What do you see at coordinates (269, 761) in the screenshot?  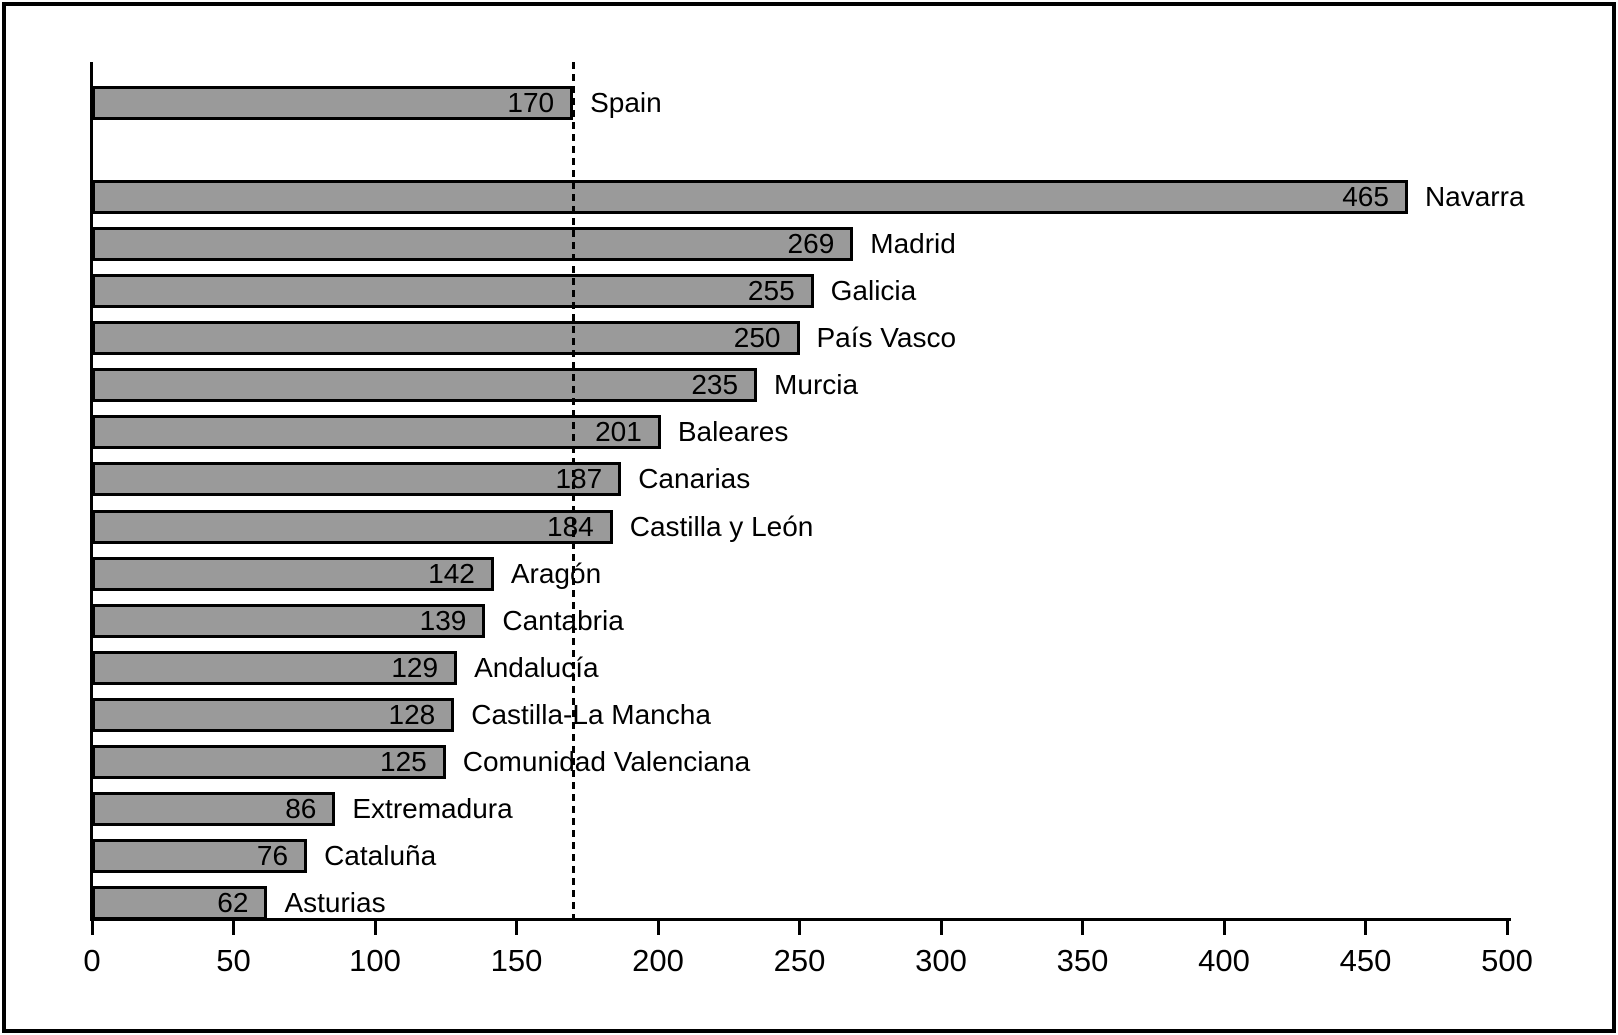 I see `bar-comunidad-valenciana: 125` at bounding box center [269, 761].